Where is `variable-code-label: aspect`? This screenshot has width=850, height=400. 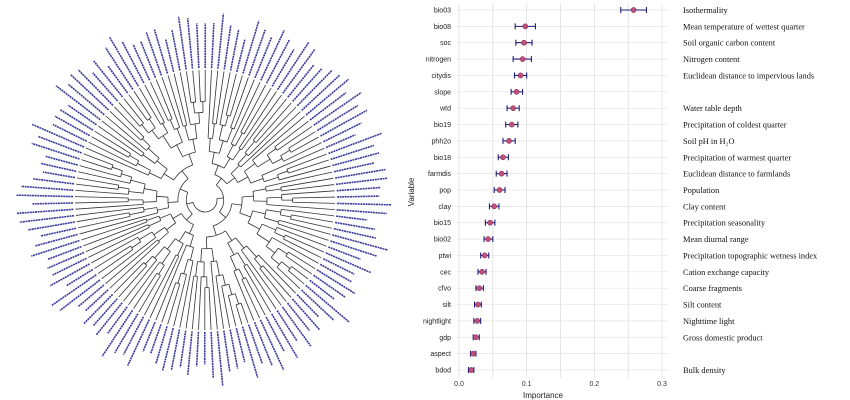
variable-code-label: aspect is located at coordinates (440, 354).